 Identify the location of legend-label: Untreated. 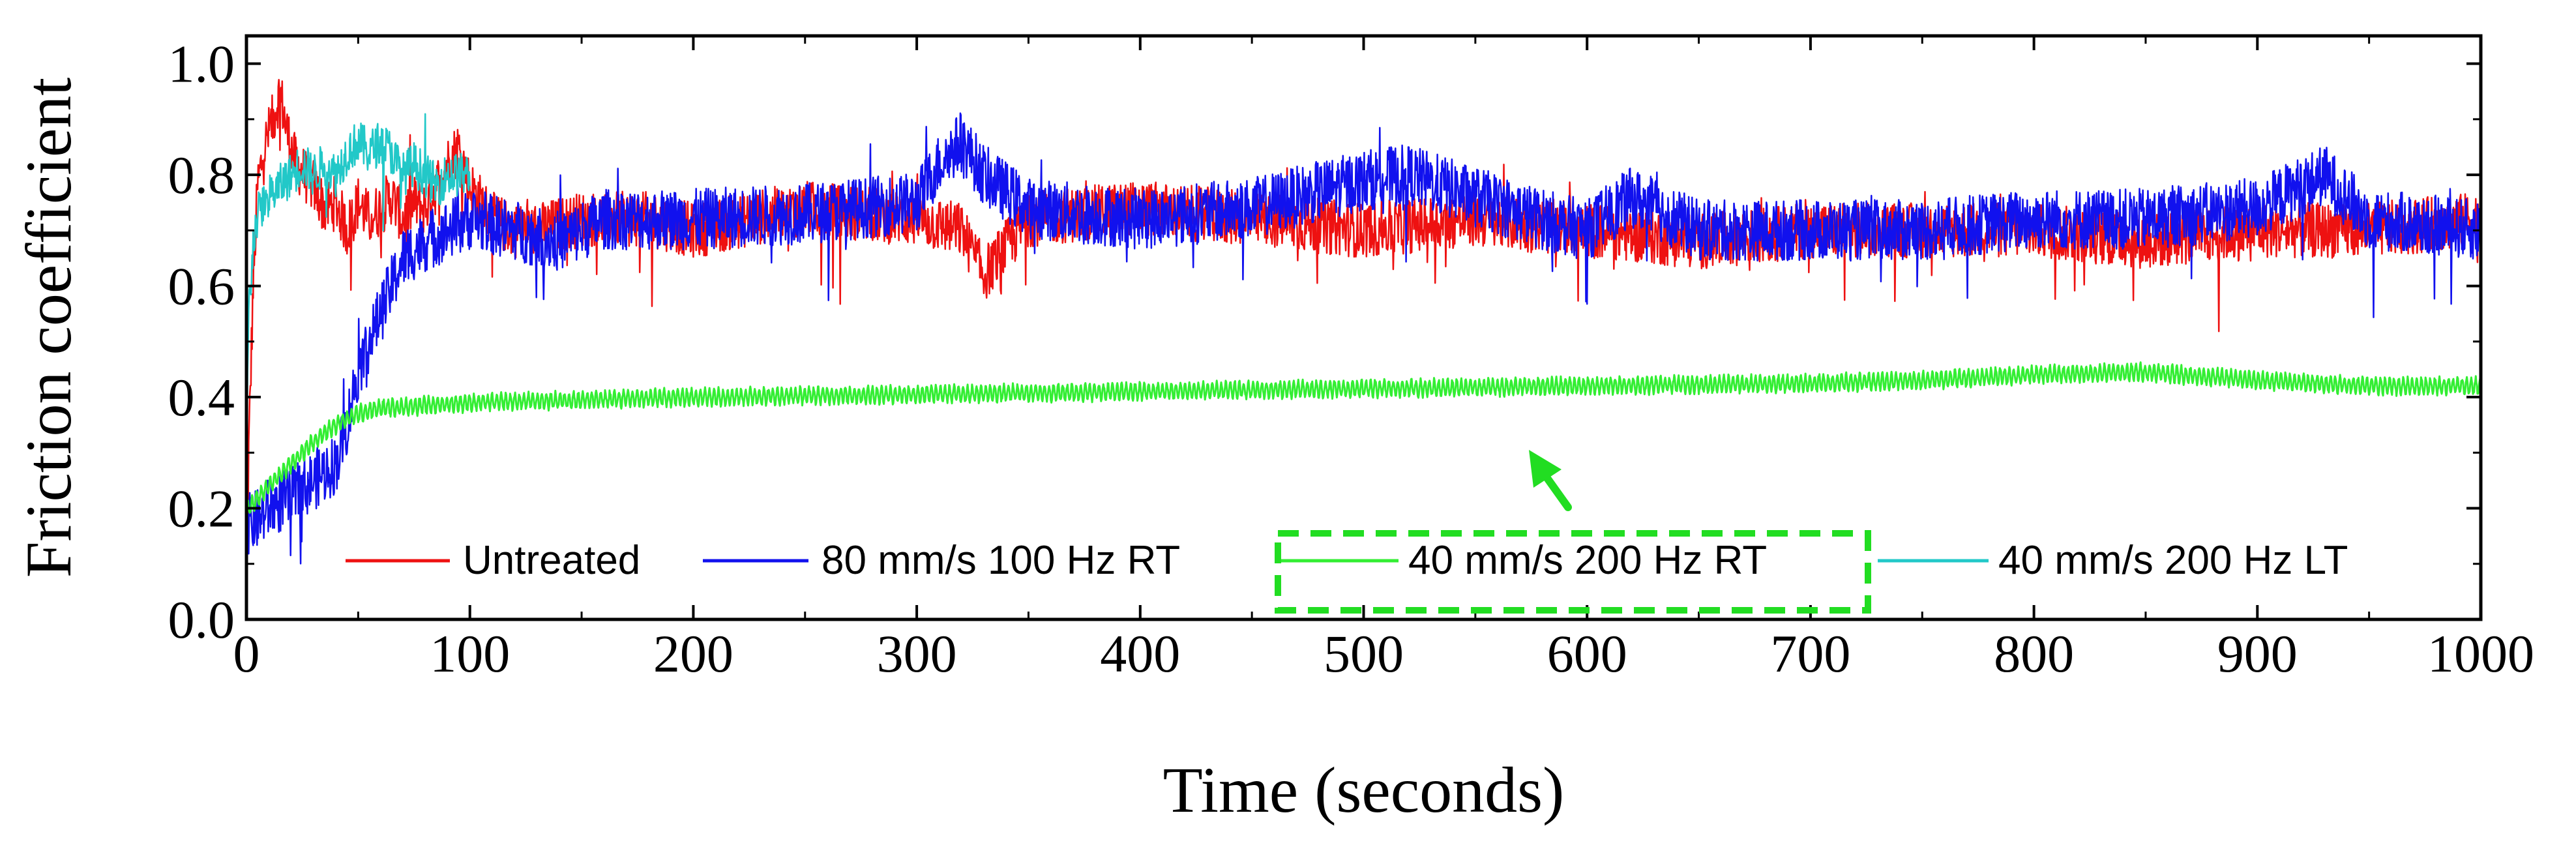
(551, 560).